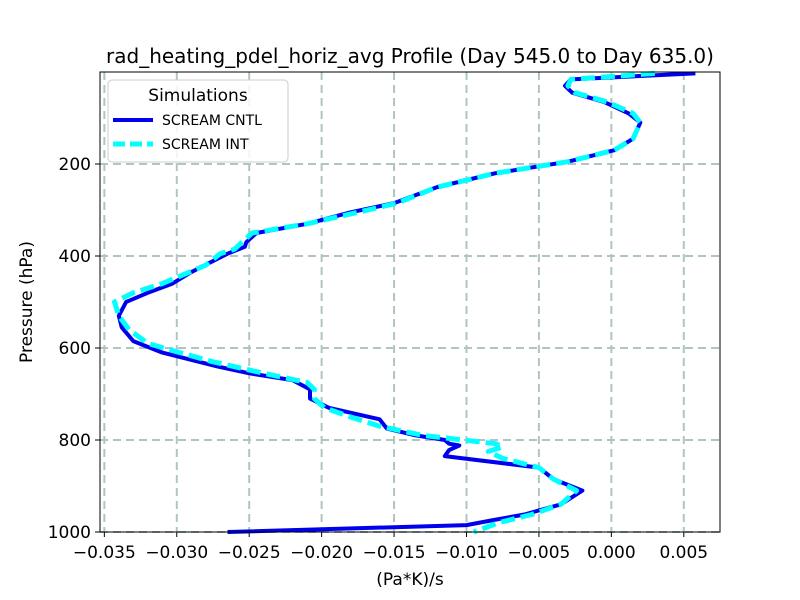 The image size is (800, 600). Describe the element at coordinates (212, 121) in the screenshot. I see `legend-label-cntl: SCREAM CNTL` at that location.